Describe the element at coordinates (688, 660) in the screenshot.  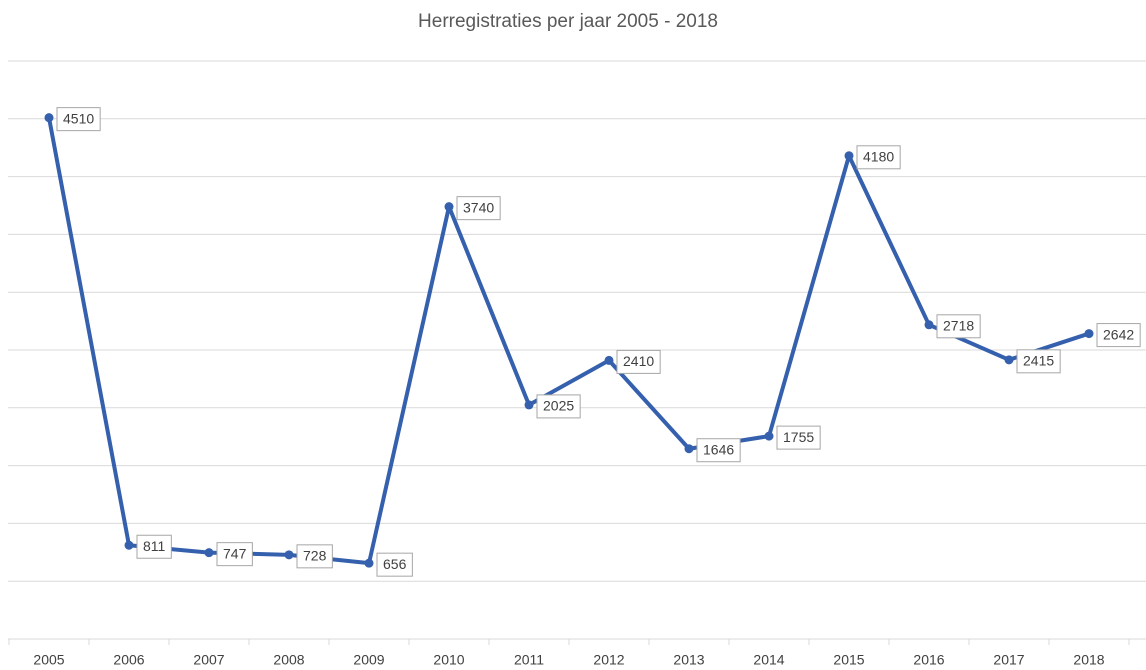
I see `x-tick-label: 2013` at that location.